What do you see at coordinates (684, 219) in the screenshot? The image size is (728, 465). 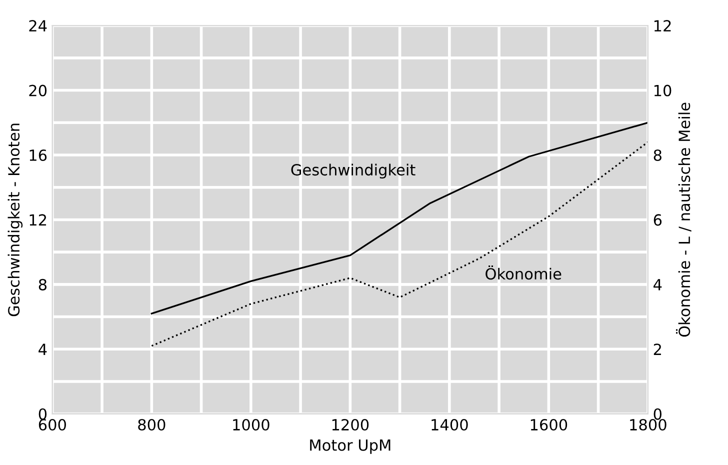 I see `y2-axis-title: Ökonomie - L / nautische Meile` at bounding box center [684, 219].